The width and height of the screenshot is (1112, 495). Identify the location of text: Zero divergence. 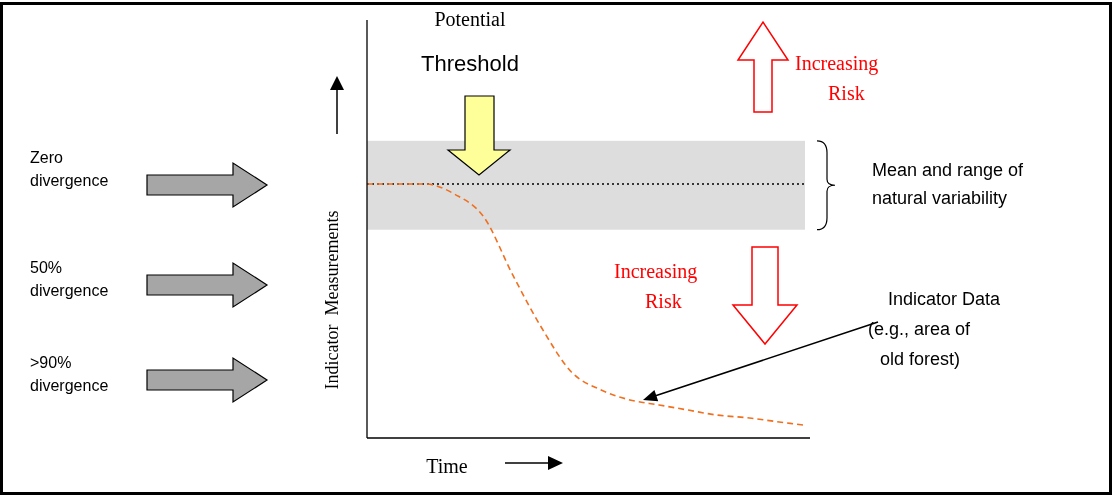
(69, 169).